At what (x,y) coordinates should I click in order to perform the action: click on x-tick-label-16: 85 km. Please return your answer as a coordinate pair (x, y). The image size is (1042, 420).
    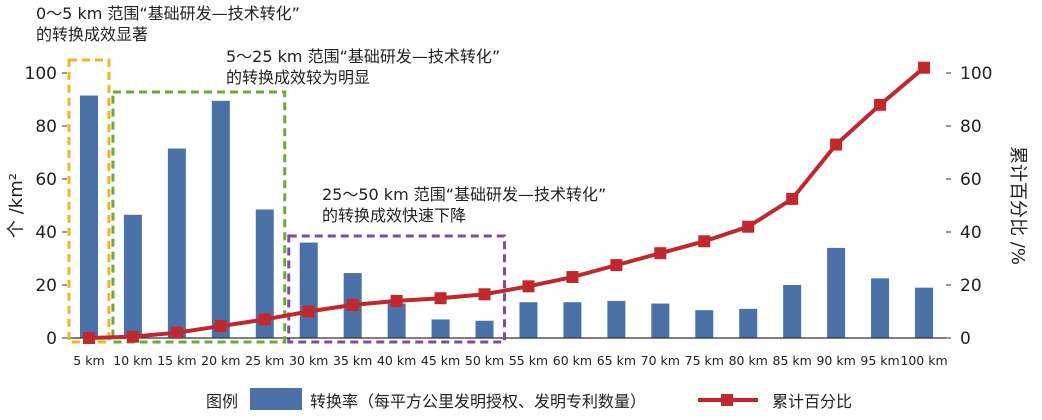
    Looking at the image, I should click on (792, 360).